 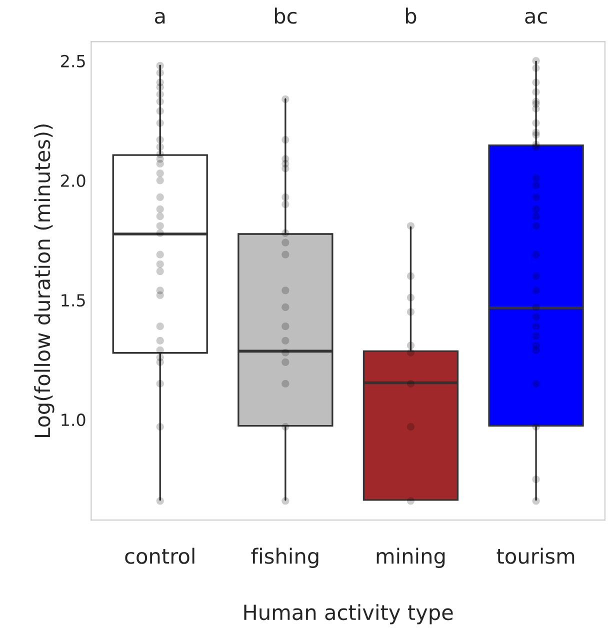 I want to click on y-tick-label: 1.0, so click(x=74, y=420).